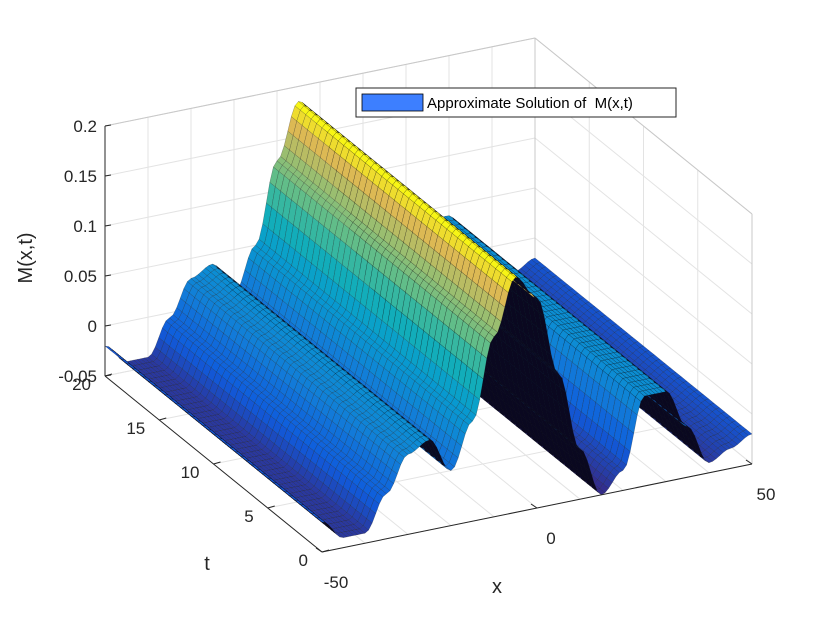 Image resolution: width=830 pixels, height=623 pixels. What do you see at coordinates (207, 564) in the screenshot?
I see `t-axis-label: t` at bounding box center [207, 564].